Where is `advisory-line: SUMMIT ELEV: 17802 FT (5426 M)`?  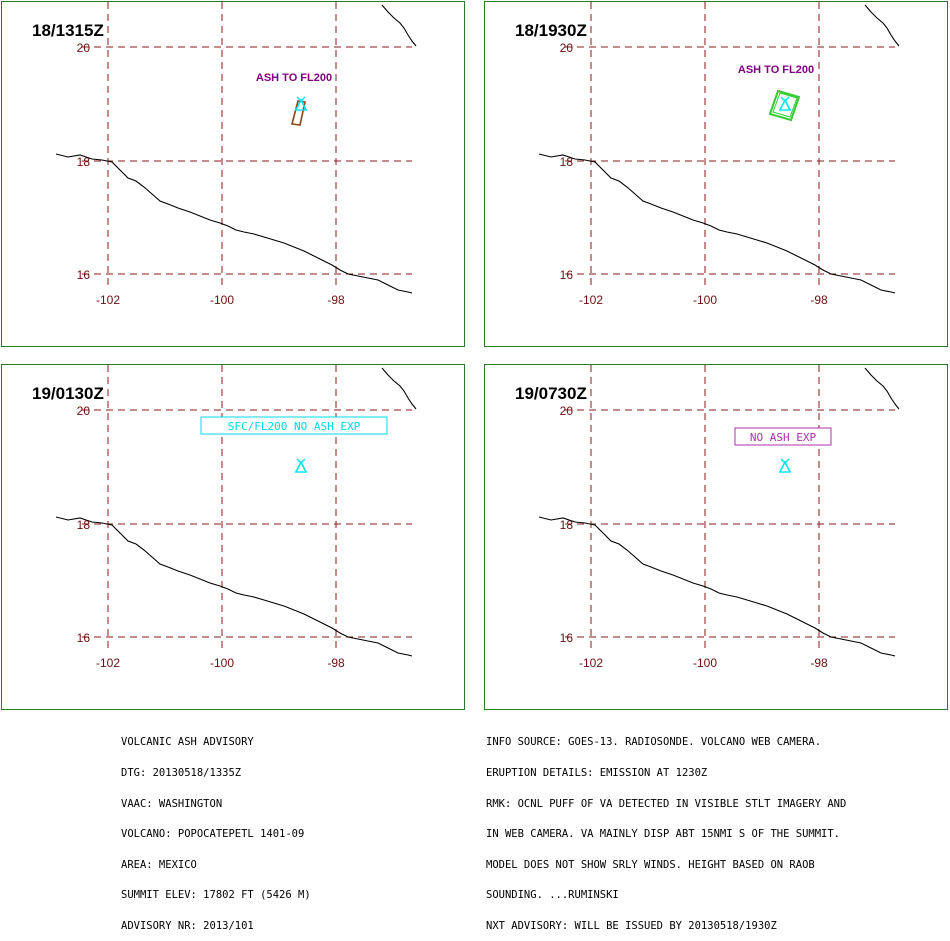 advisory-line: SUMMIT ELEV: 17802 FT (5426 M) is located at coordinates (216, 895).